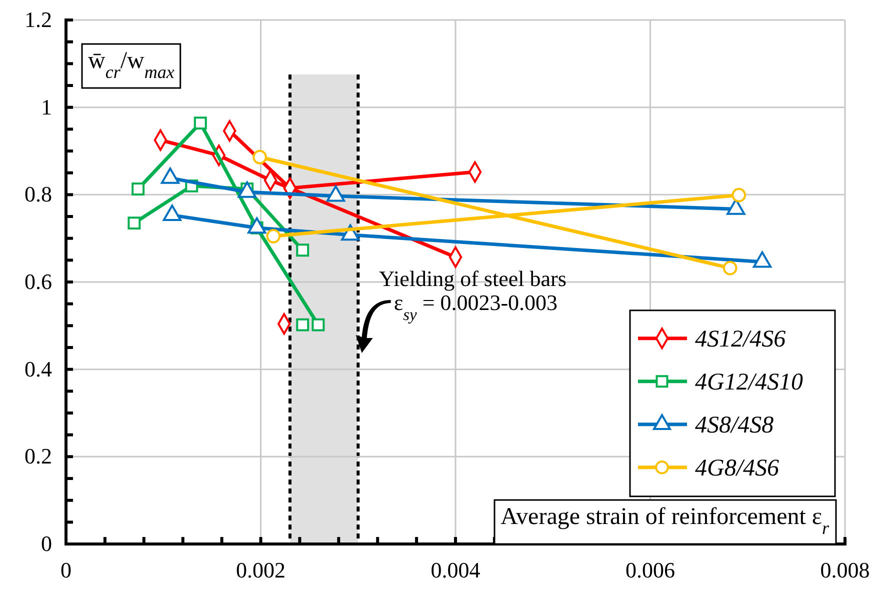  I want to click on y-tick-label: 0, so click(46, 543).